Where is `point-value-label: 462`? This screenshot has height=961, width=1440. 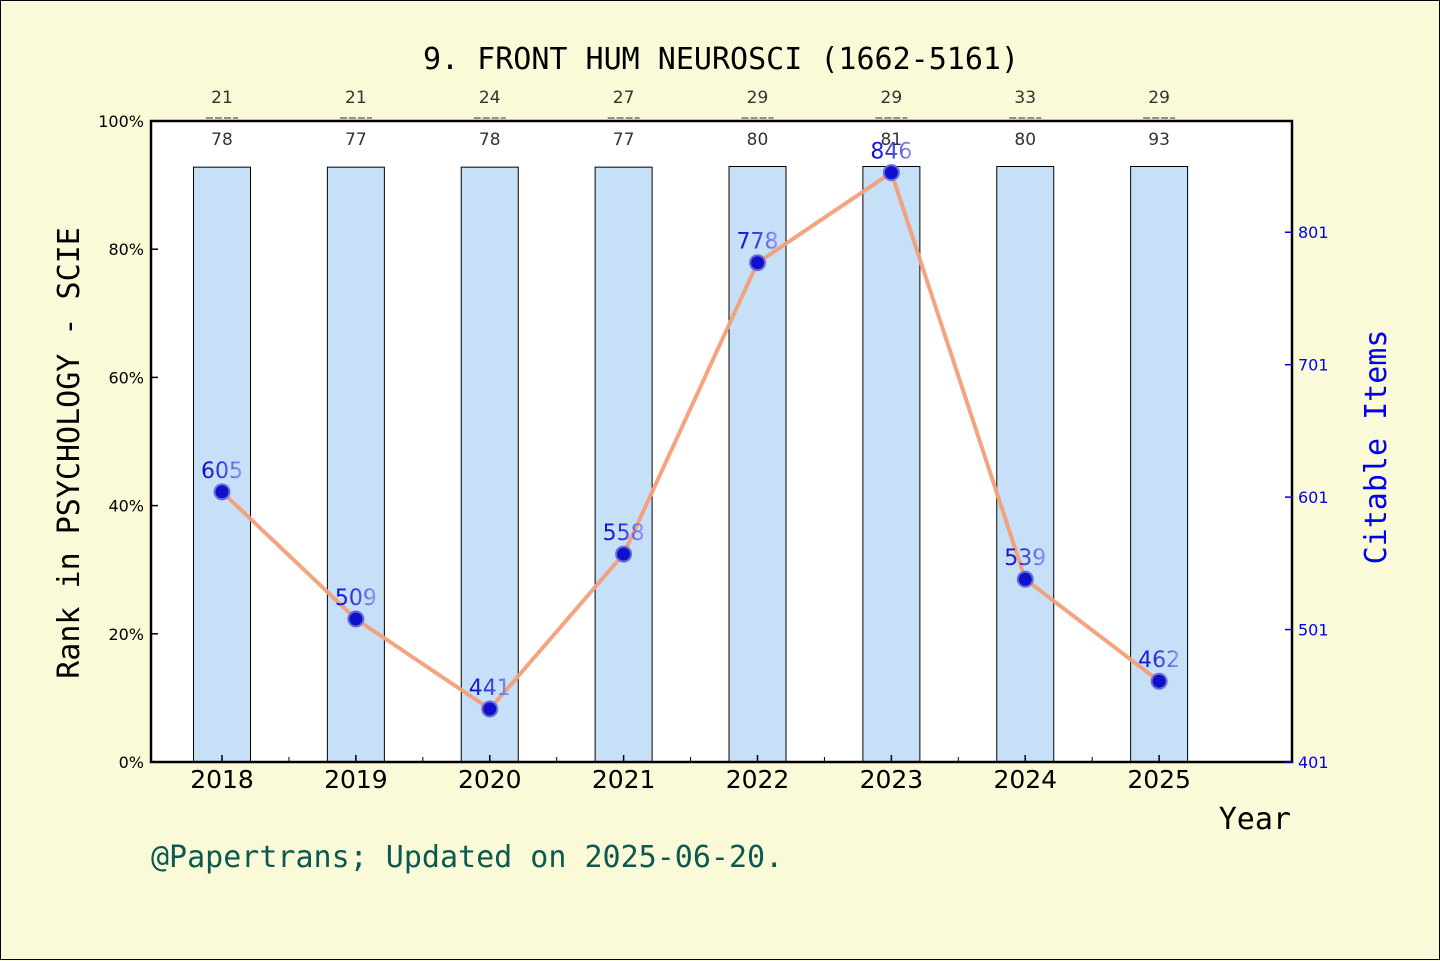 point-value-label: 462 is located at coordinates (1159, 660).